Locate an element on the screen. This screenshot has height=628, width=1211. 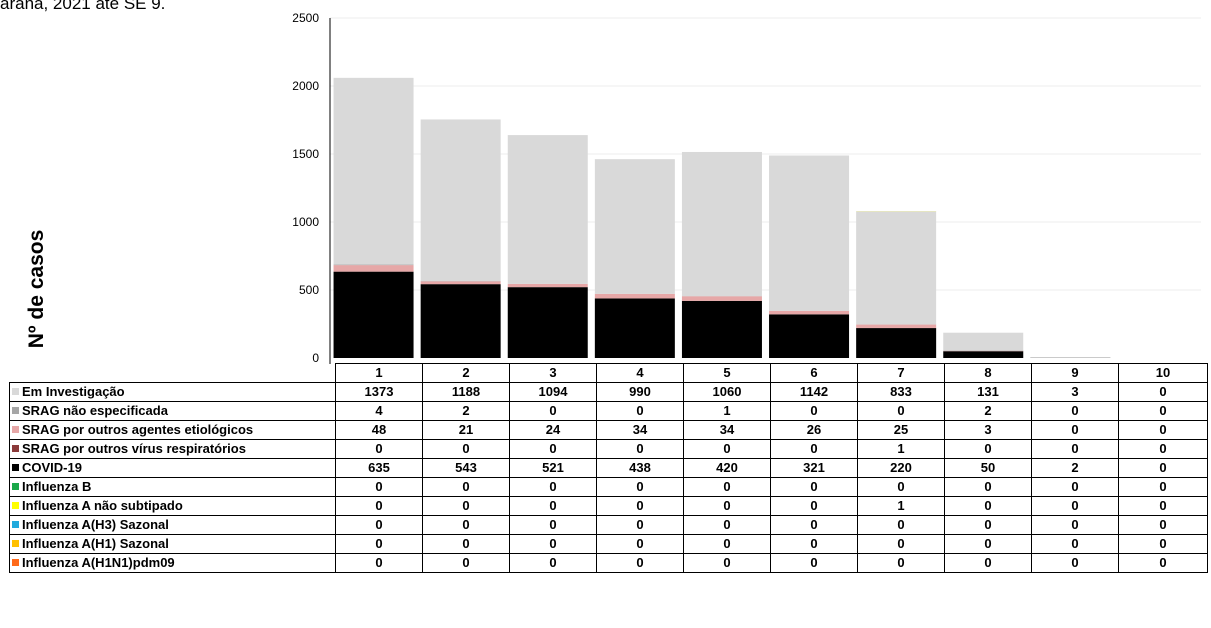
legend-entry: COVID-19 is located at coordinates (172, 468).